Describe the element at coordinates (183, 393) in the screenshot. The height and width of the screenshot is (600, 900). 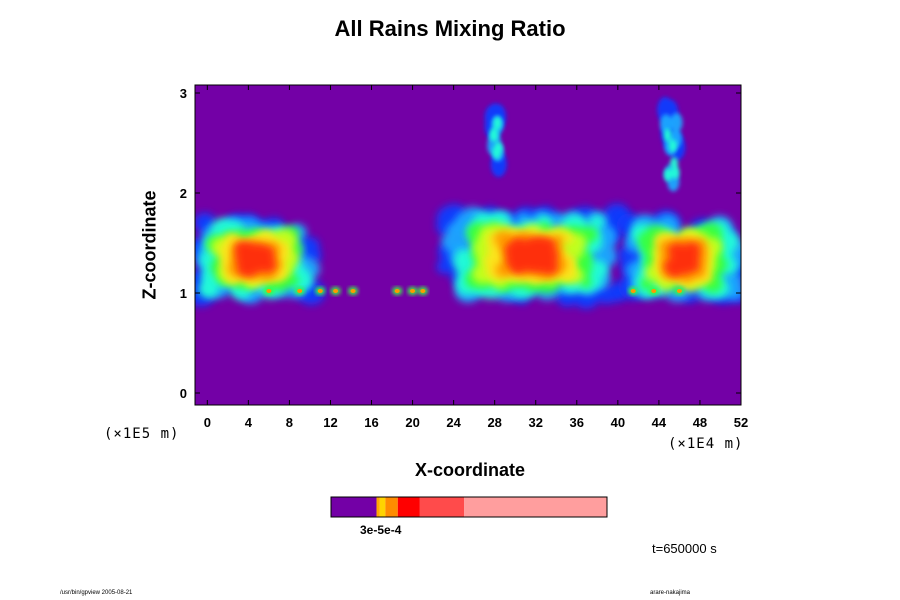
I see `y-tick-label: 0` at that location.